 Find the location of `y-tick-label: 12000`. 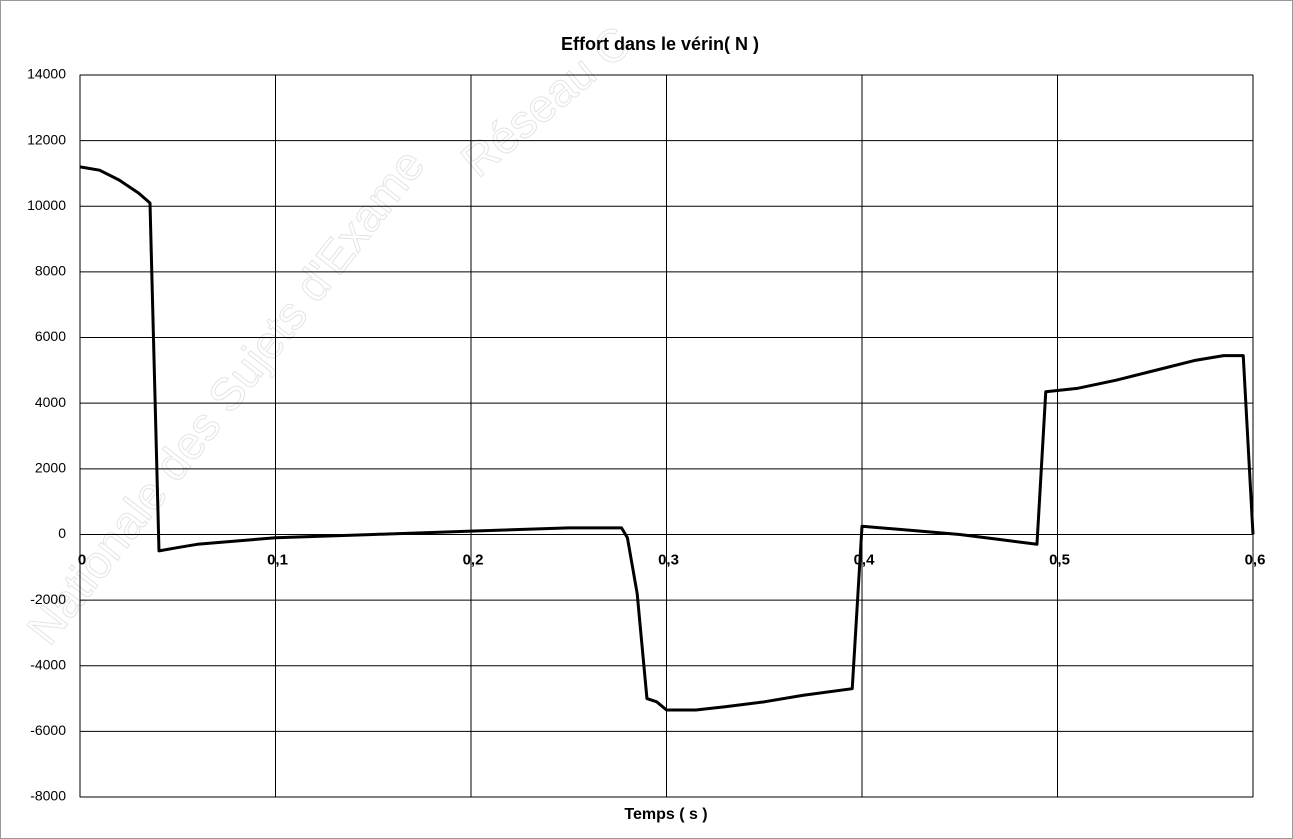

y-tick-label: 12000 is located at coordinates (46, 139).